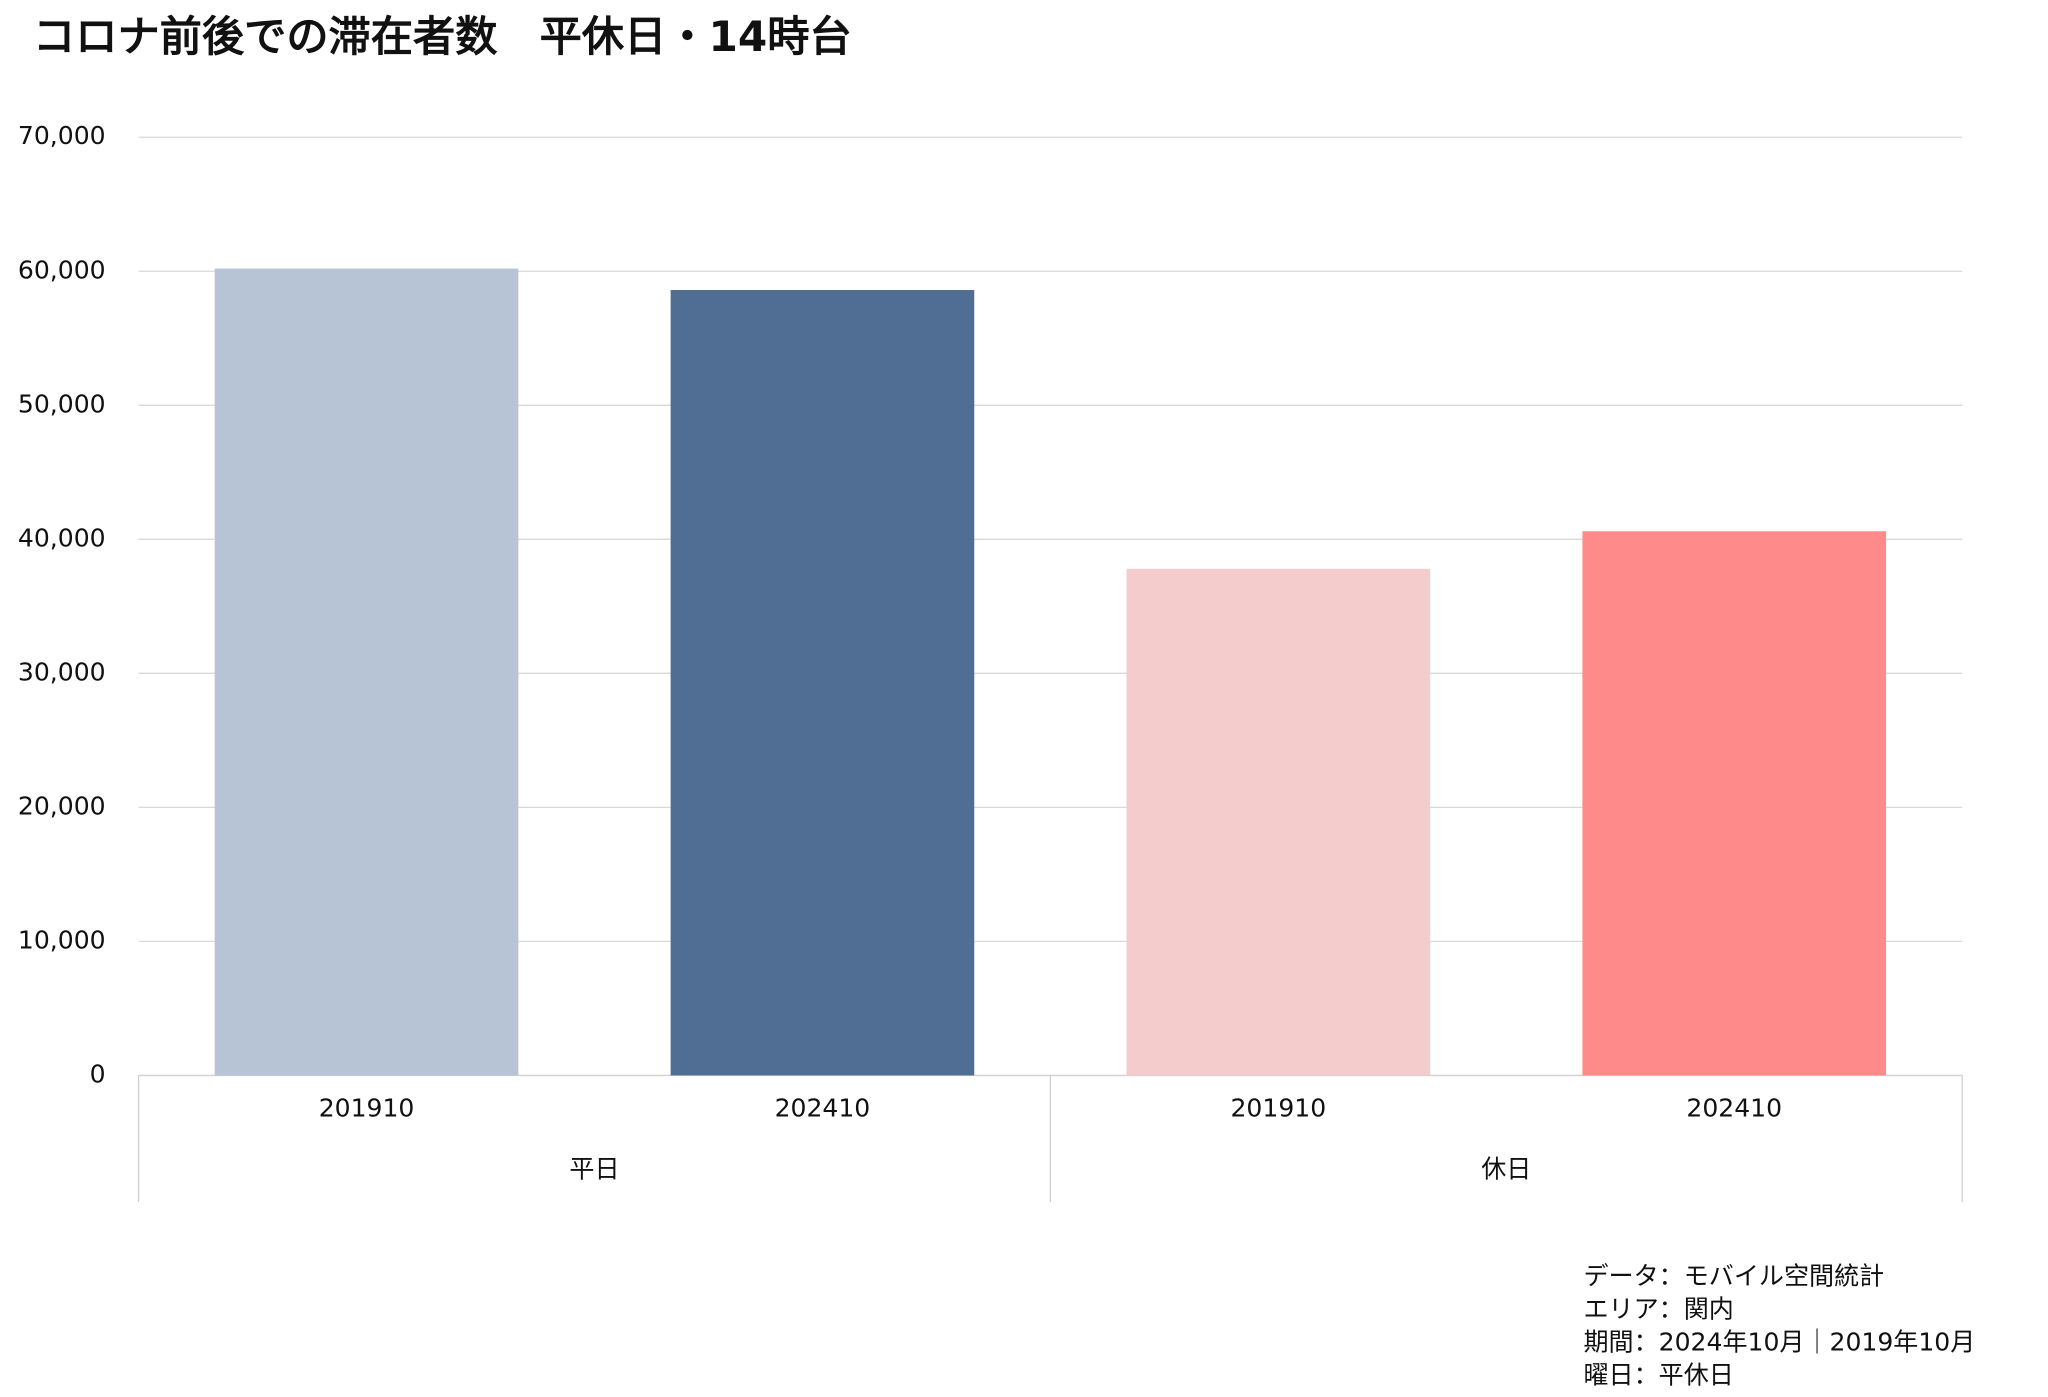 This screenshot has width=2048, height=1397. Describe the element at coordinates (1506, 1168) in the screenshot. I see `group-label: 休日` at that location.